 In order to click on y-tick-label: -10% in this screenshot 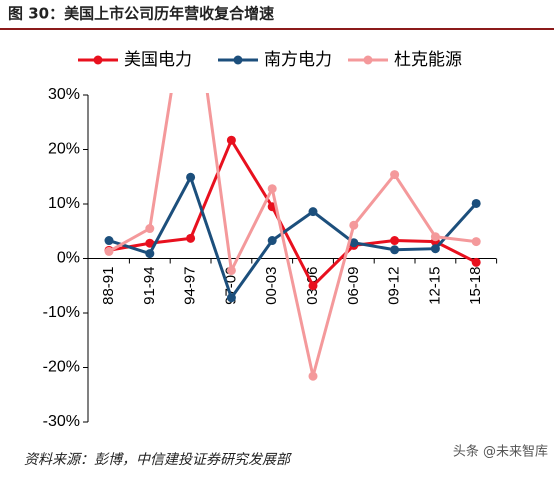, I will do `click(61, 312)`.